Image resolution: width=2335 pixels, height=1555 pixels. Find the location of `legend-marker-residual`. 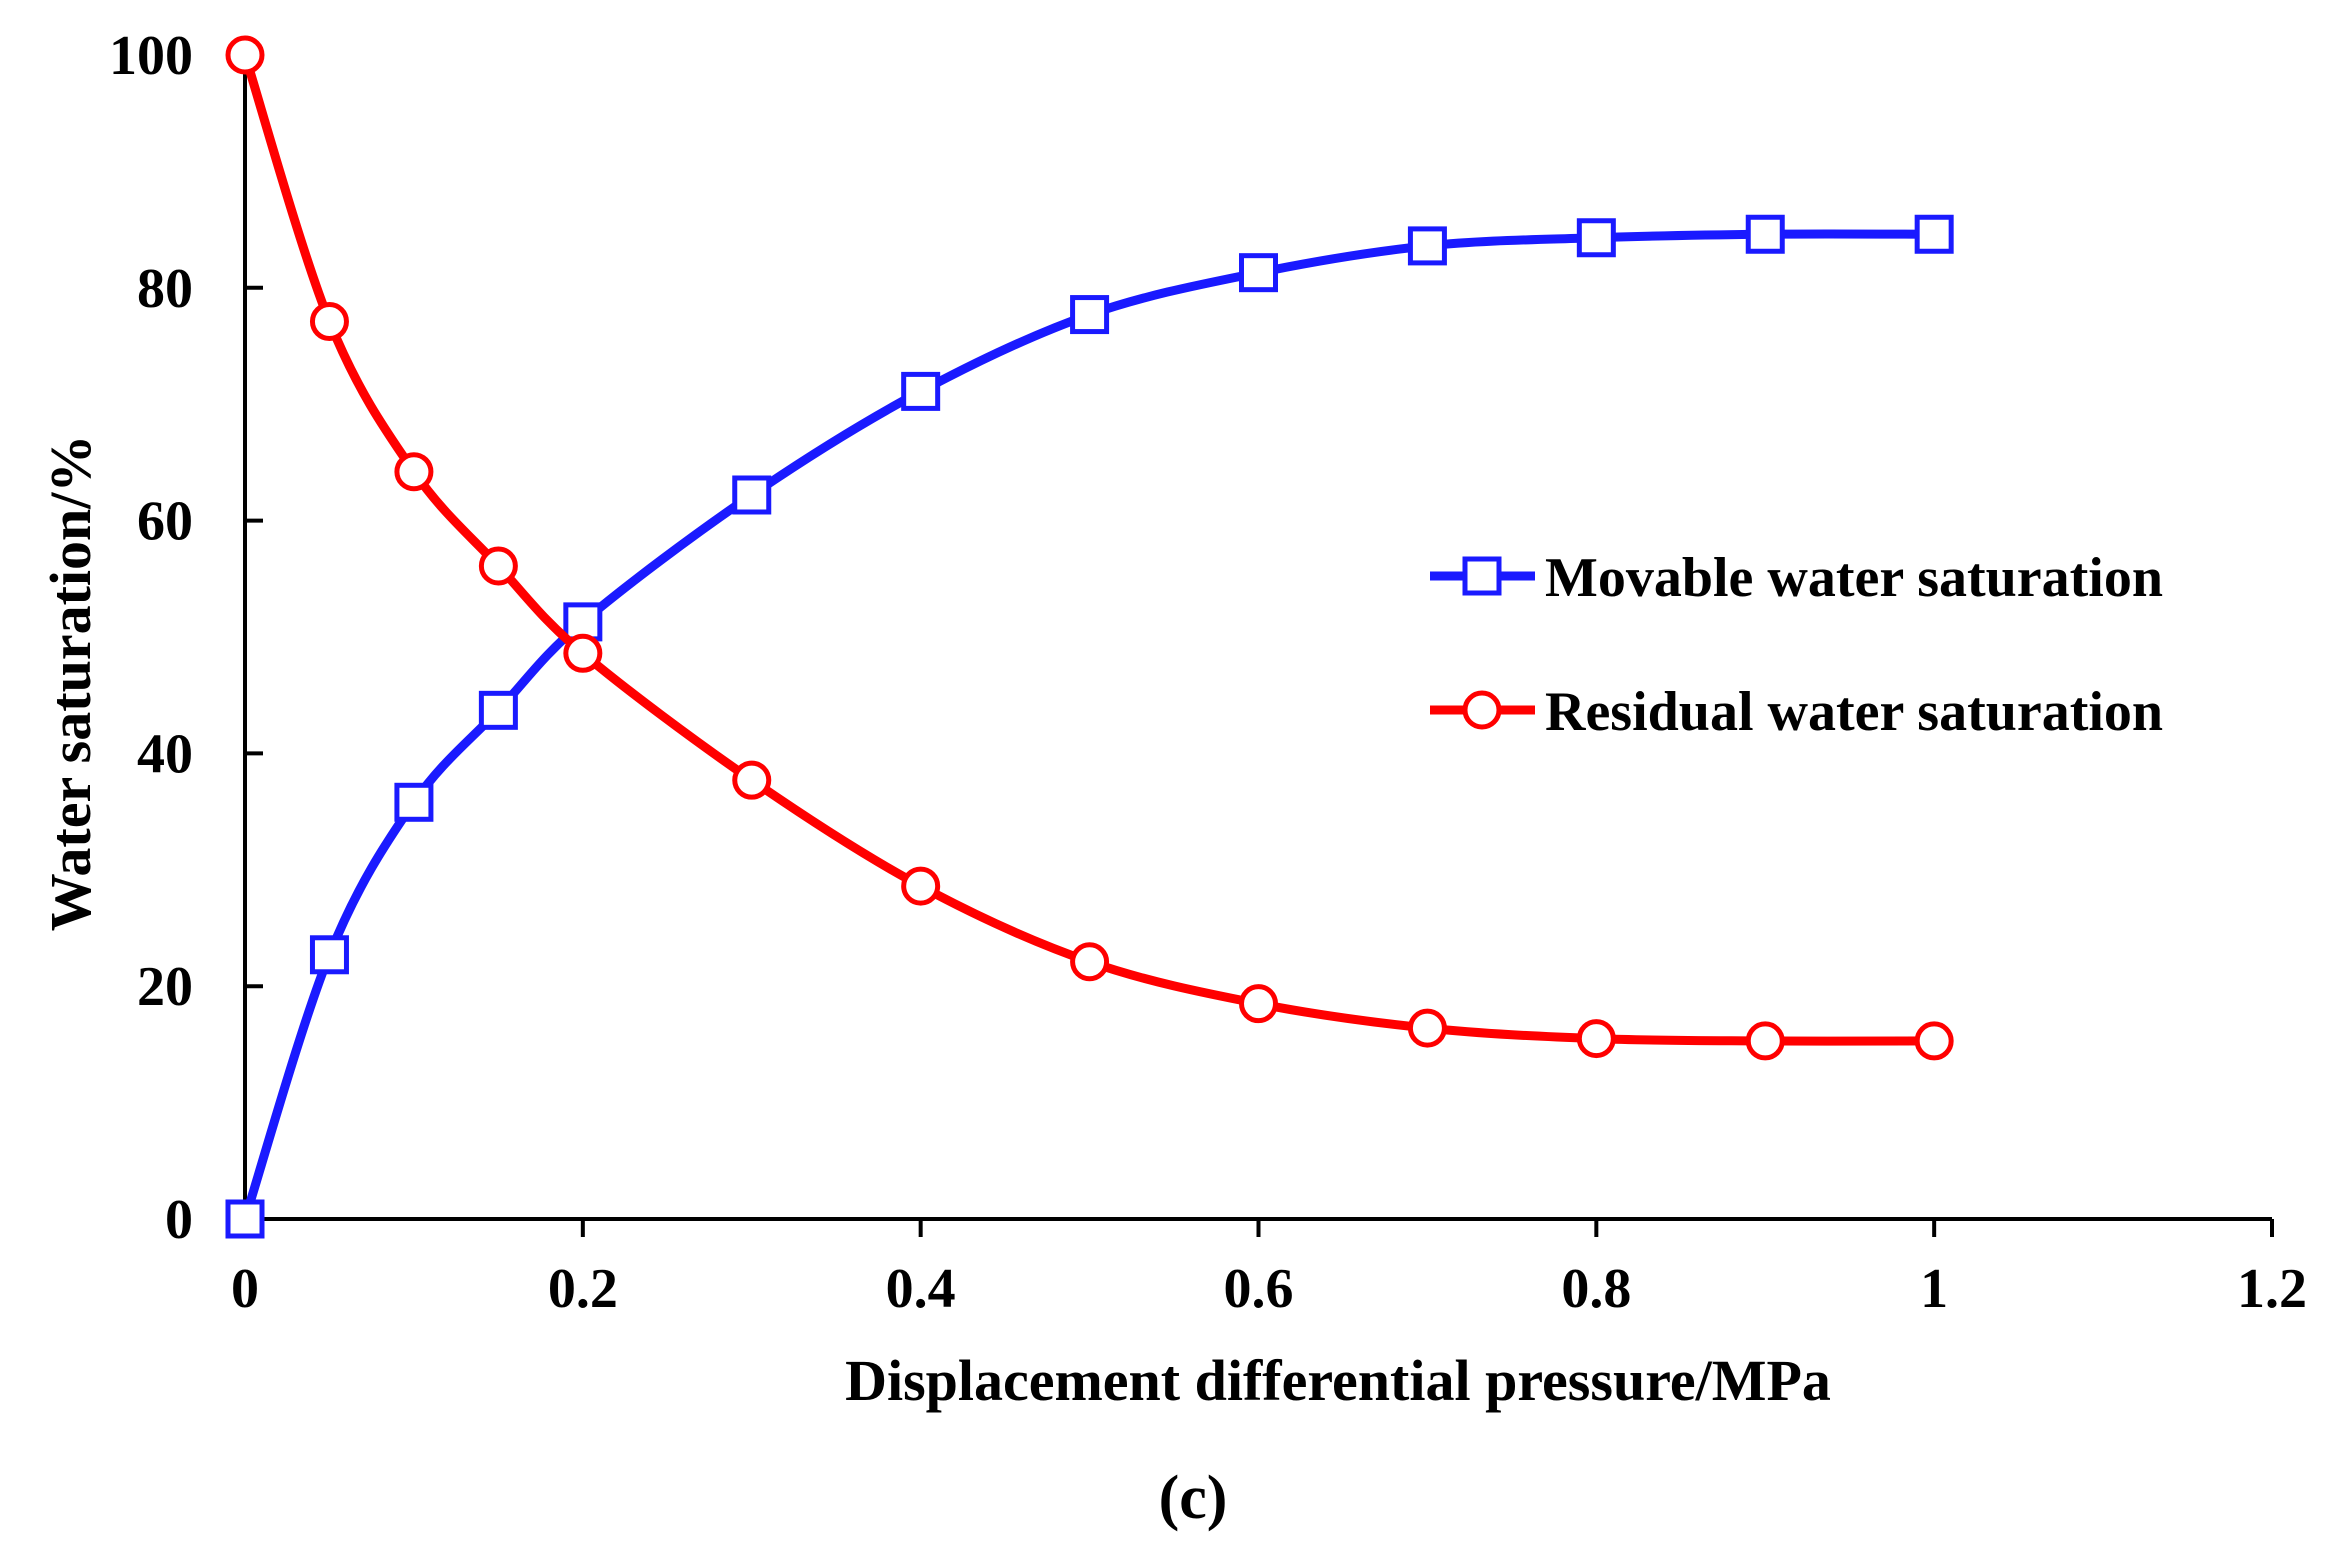

legend-marker-residual is located at coordinates (1482, 710).